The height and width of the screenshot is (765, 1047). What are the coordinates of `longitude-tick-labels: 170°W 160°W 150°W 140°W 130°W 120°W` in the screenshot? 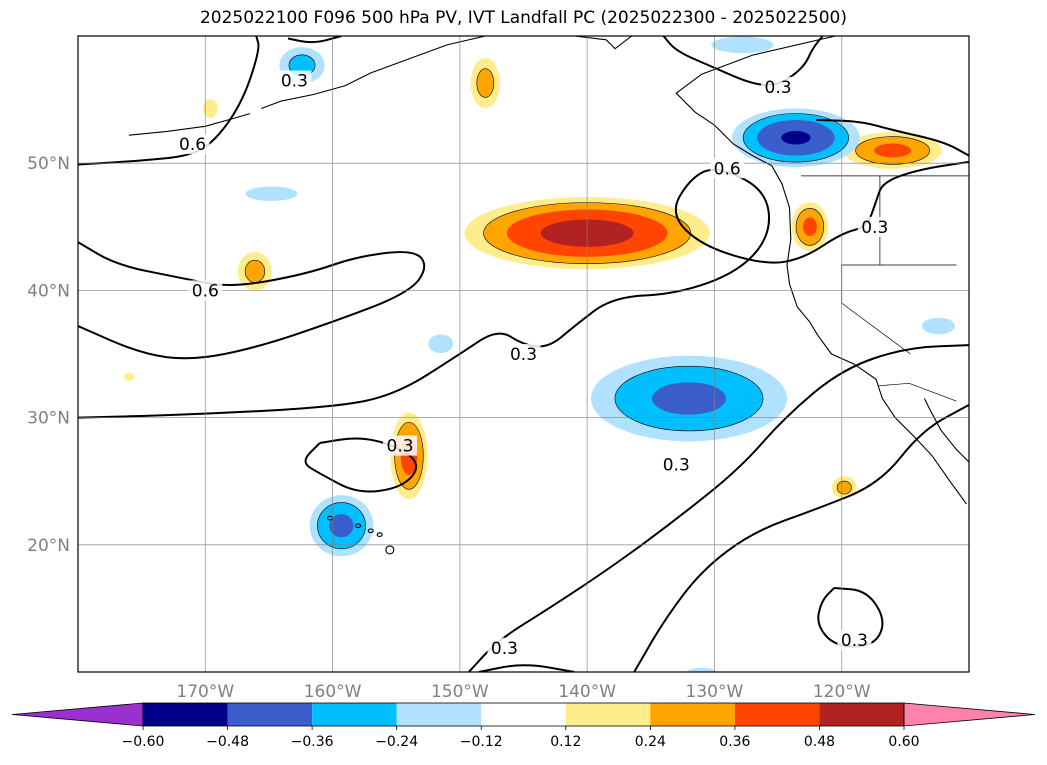 It's located at (523, 692).